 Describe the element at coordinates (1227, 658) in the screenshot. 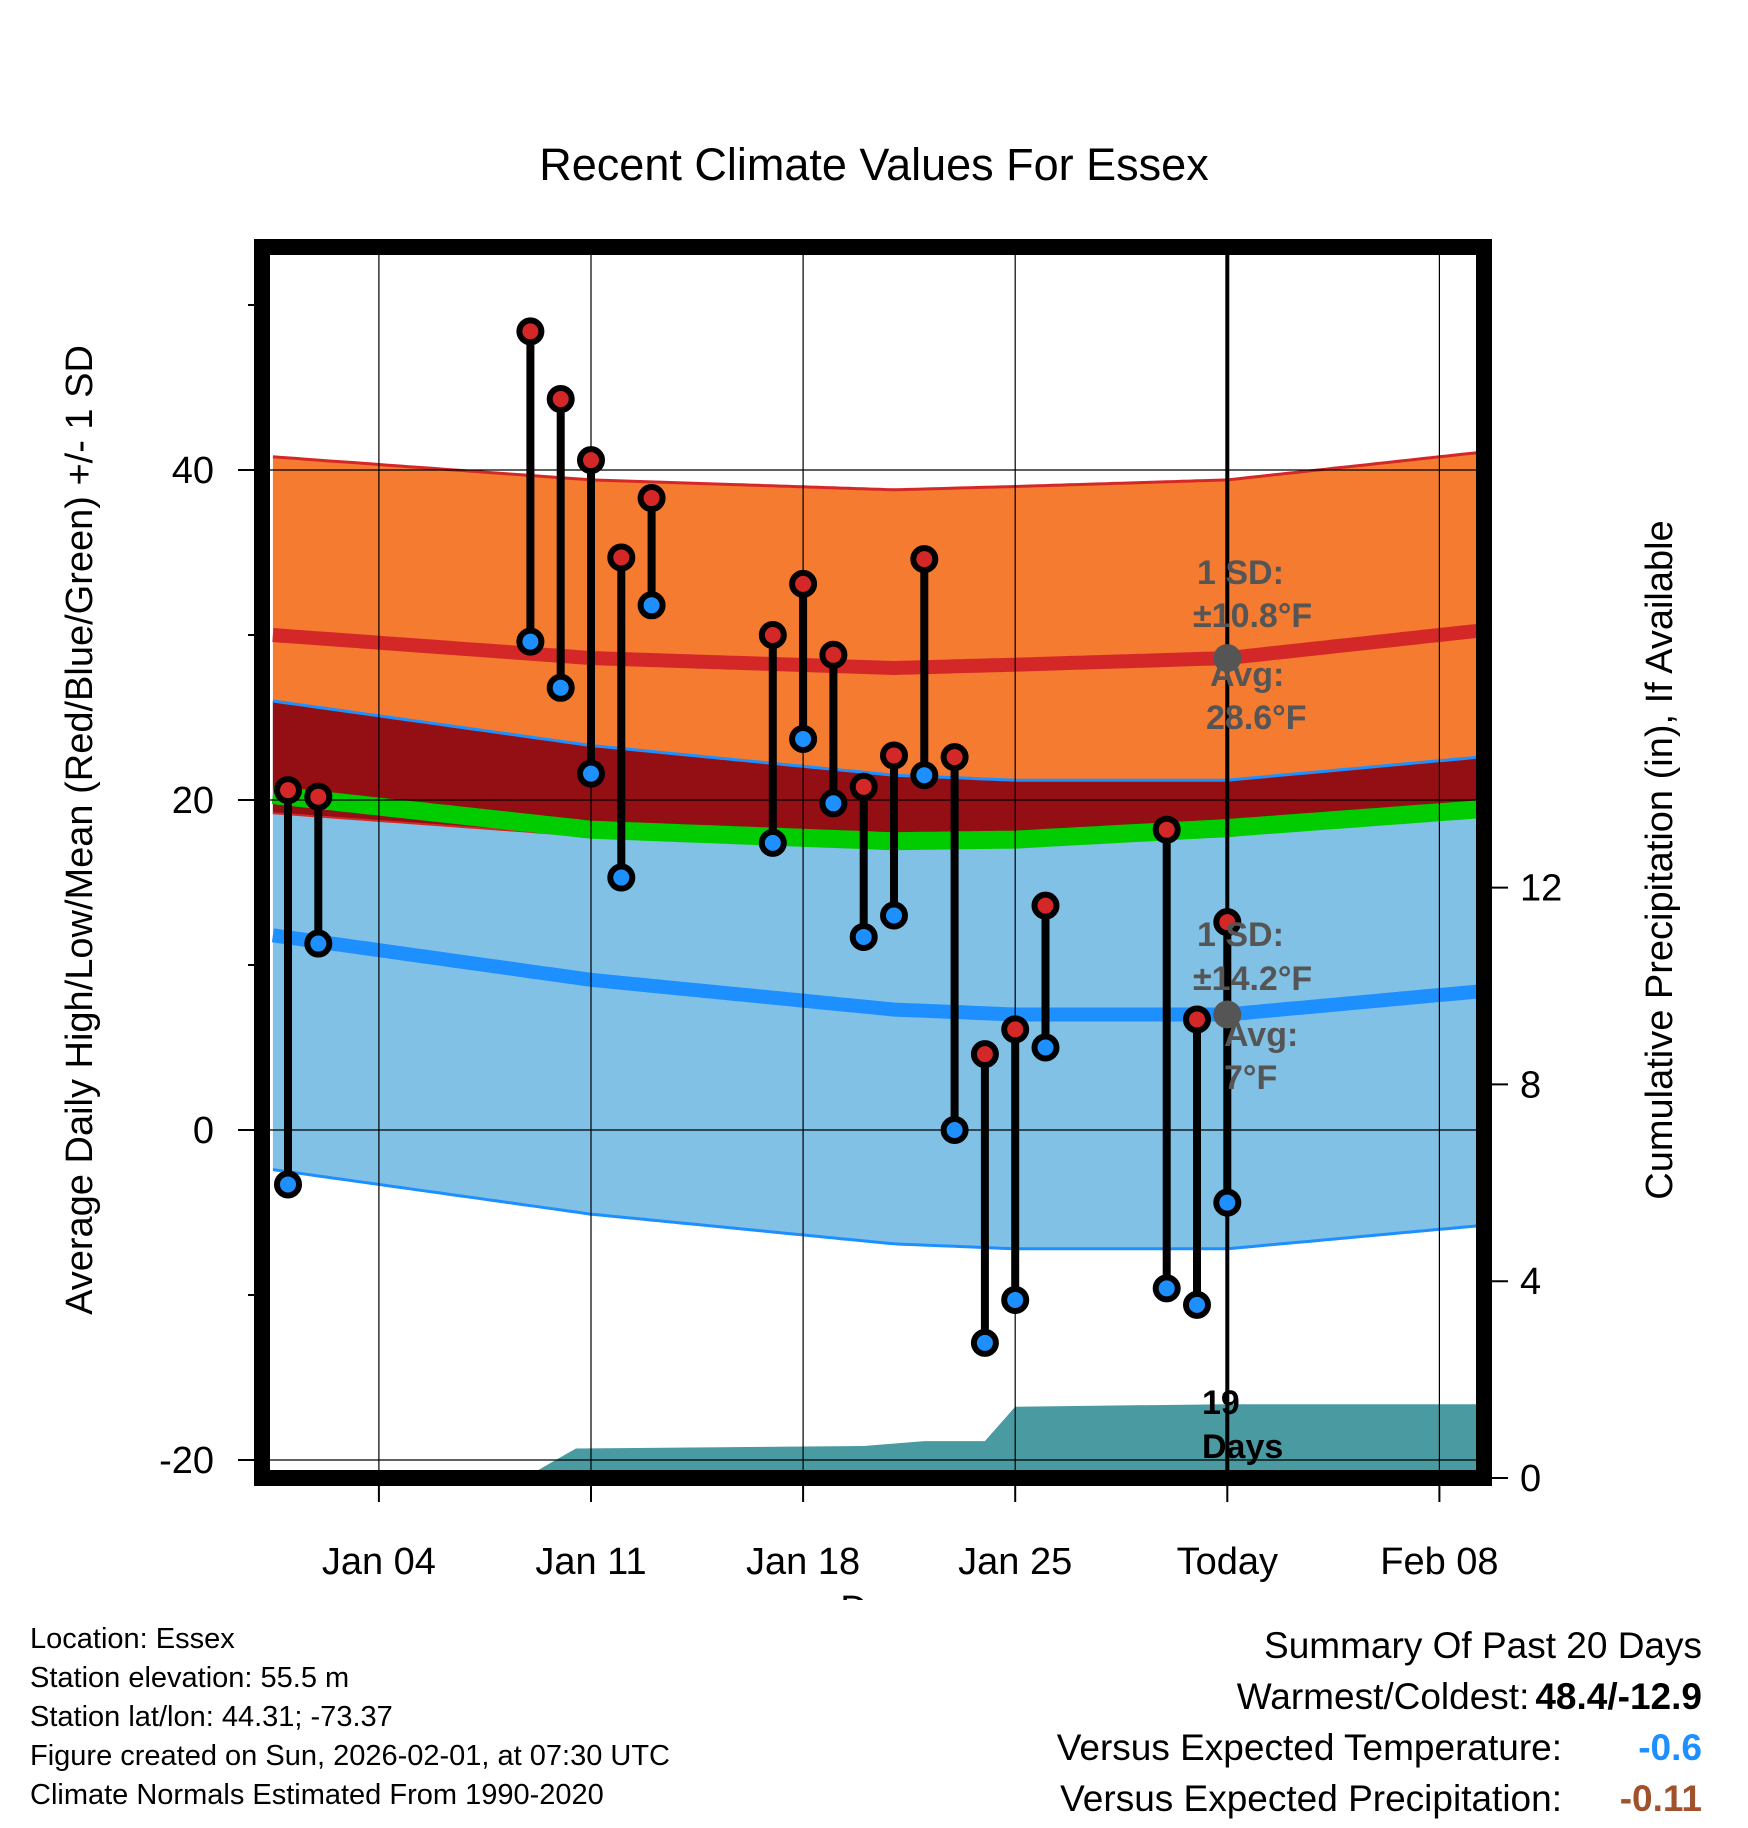

I see `high-avg-marker` at that location.